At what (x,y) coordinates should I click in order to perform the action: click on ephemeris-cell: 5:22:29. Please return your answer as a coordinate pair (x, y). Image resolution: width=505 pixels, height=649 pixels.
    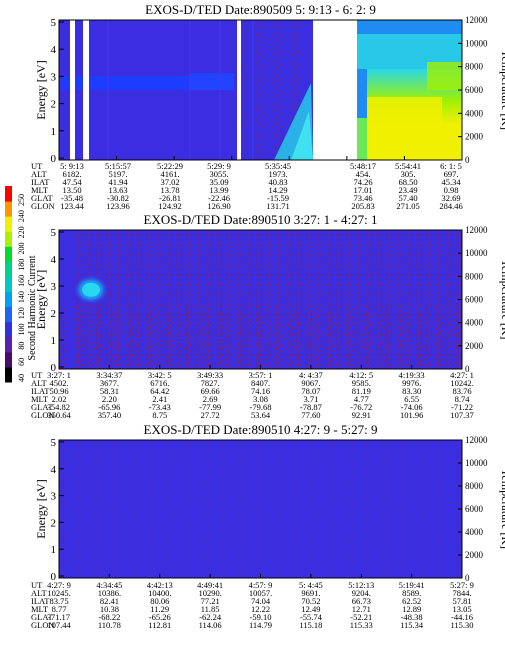
    Looking at the image, I should click on (170, 166).